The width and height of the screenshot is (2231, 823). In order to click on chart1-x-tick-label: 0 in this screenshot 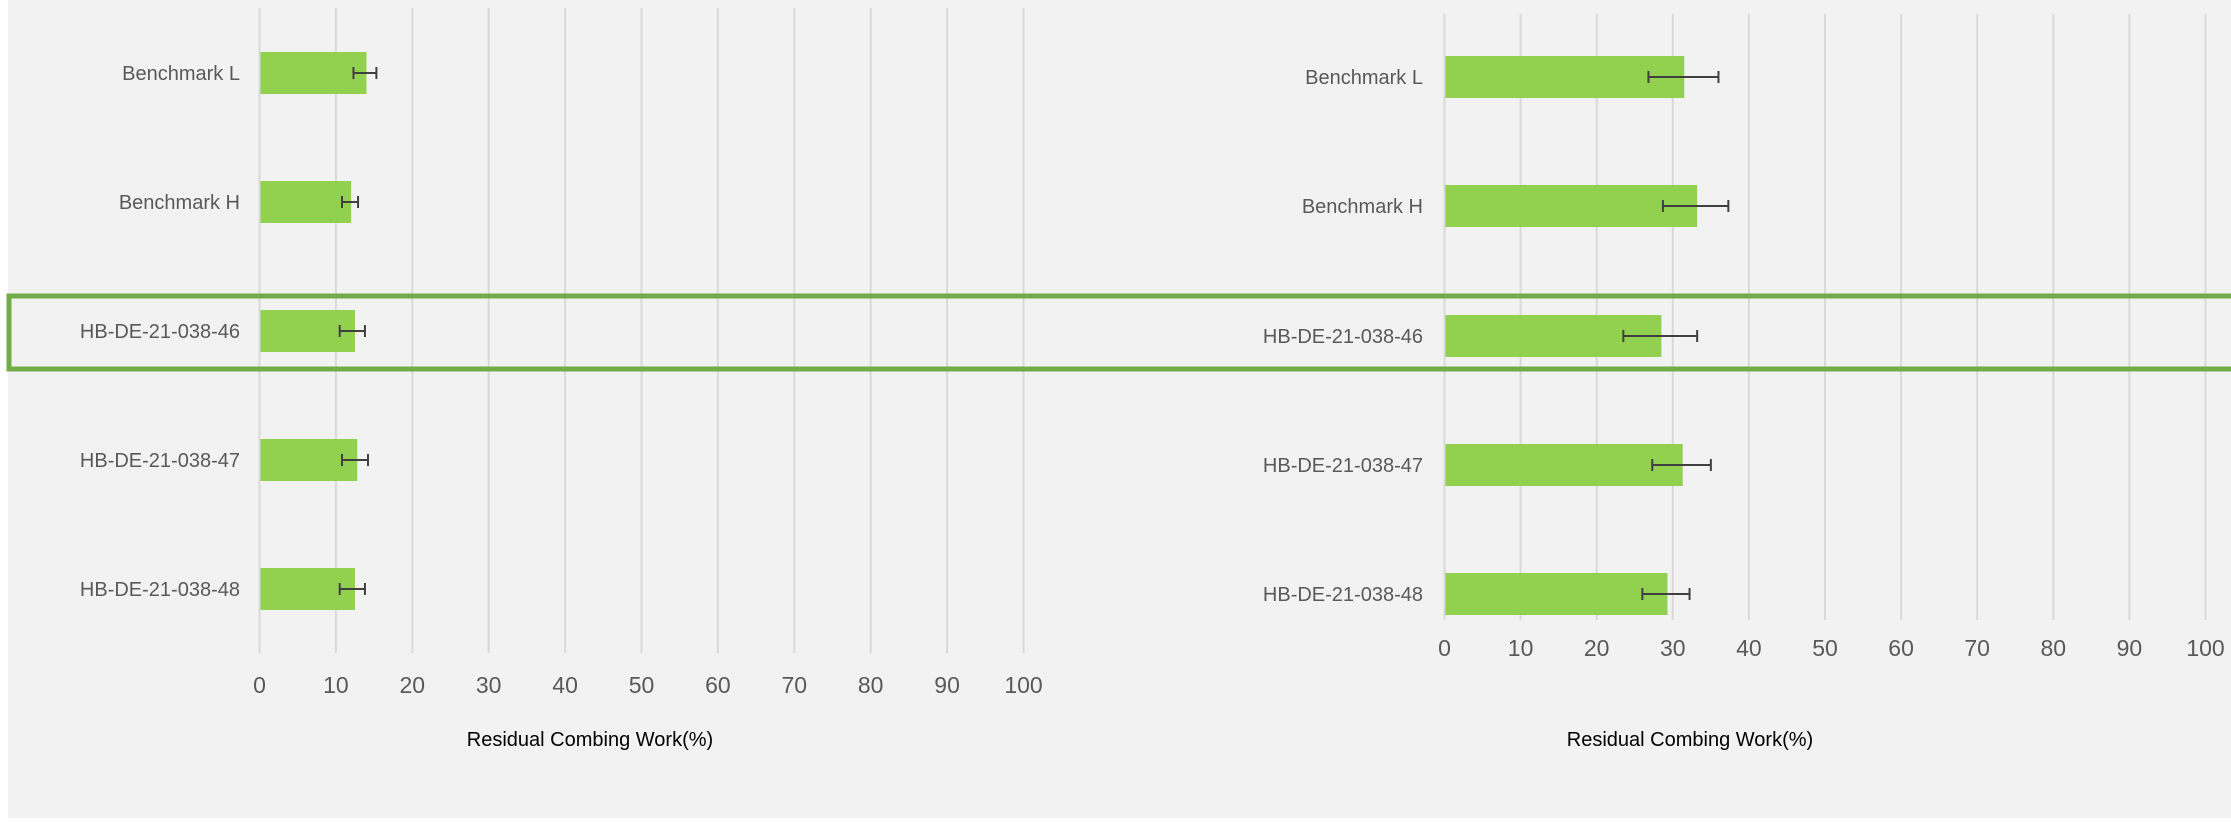, I will do `click(259, 685)`.